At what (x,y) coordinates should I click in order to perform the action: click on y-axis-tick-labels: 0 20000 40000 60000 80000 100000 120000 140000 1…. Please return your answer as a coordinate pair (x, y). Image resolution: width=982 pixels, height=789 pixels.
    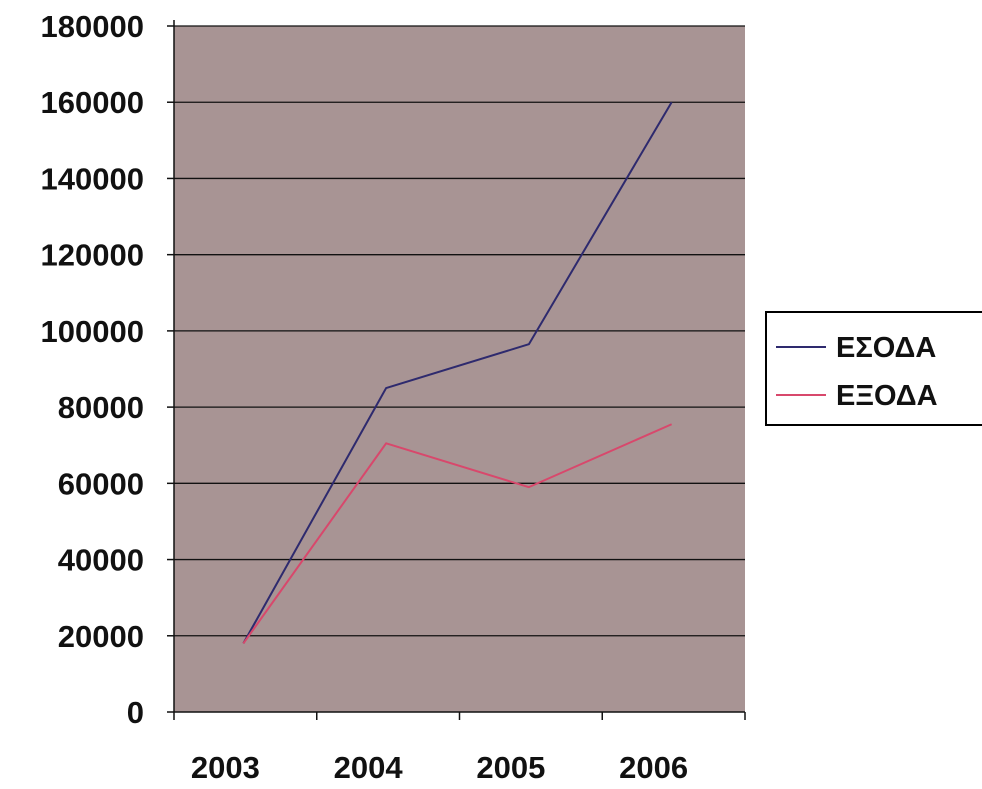
    Looking at the image, I should click on (92, 369).